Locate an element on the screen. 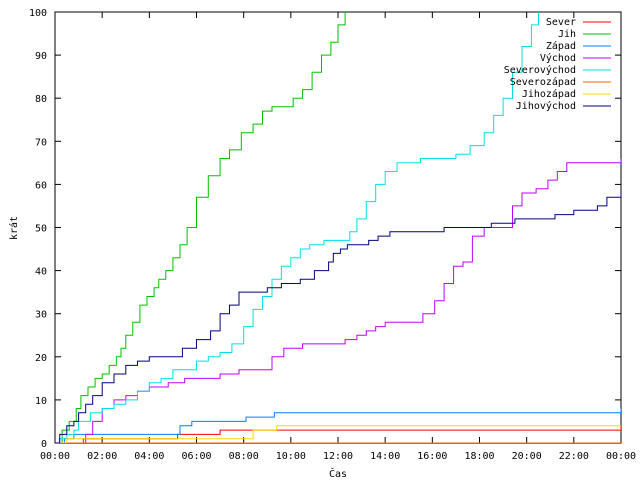  legend-label: Jihozápad is located at coordinates (549, 94).